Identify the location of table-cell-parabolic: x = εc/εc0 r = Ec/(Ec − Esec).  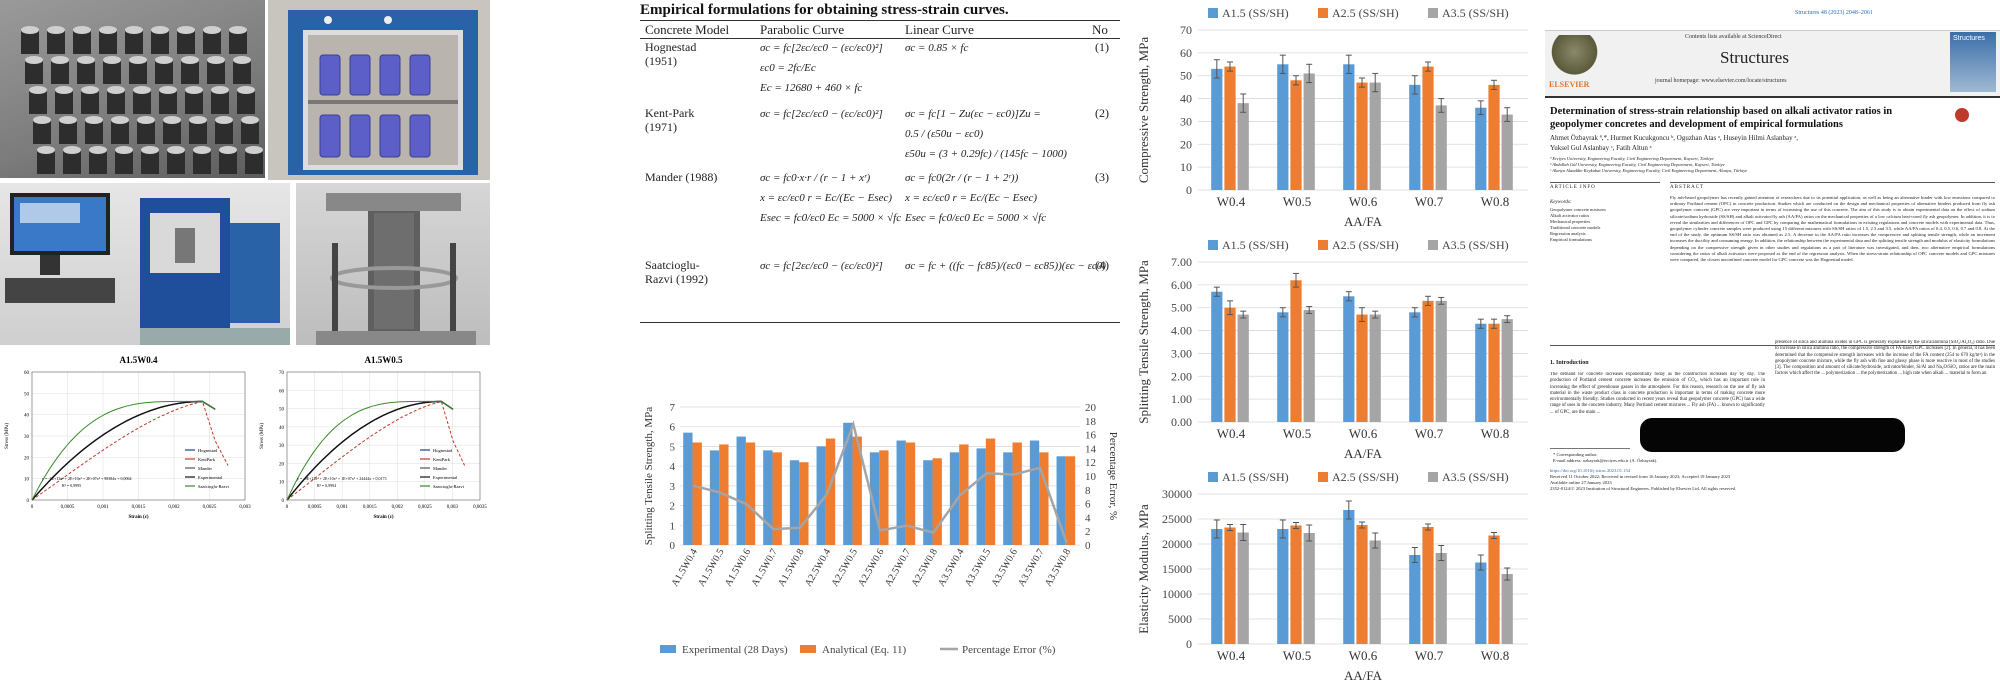
(826, 198).